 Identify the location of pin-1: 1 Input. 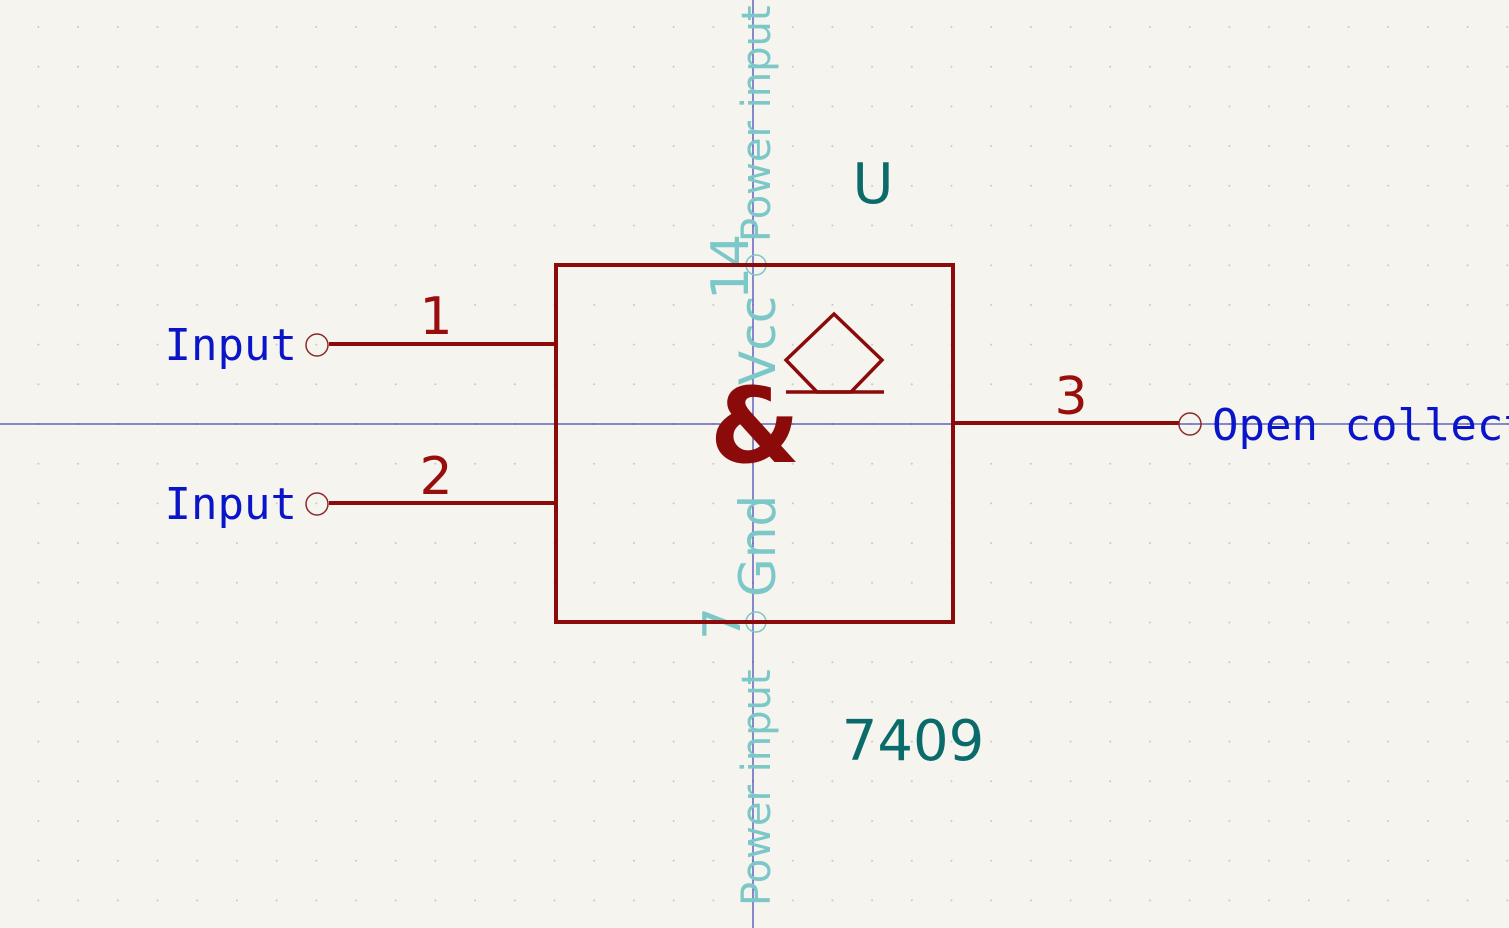
(360, 329).